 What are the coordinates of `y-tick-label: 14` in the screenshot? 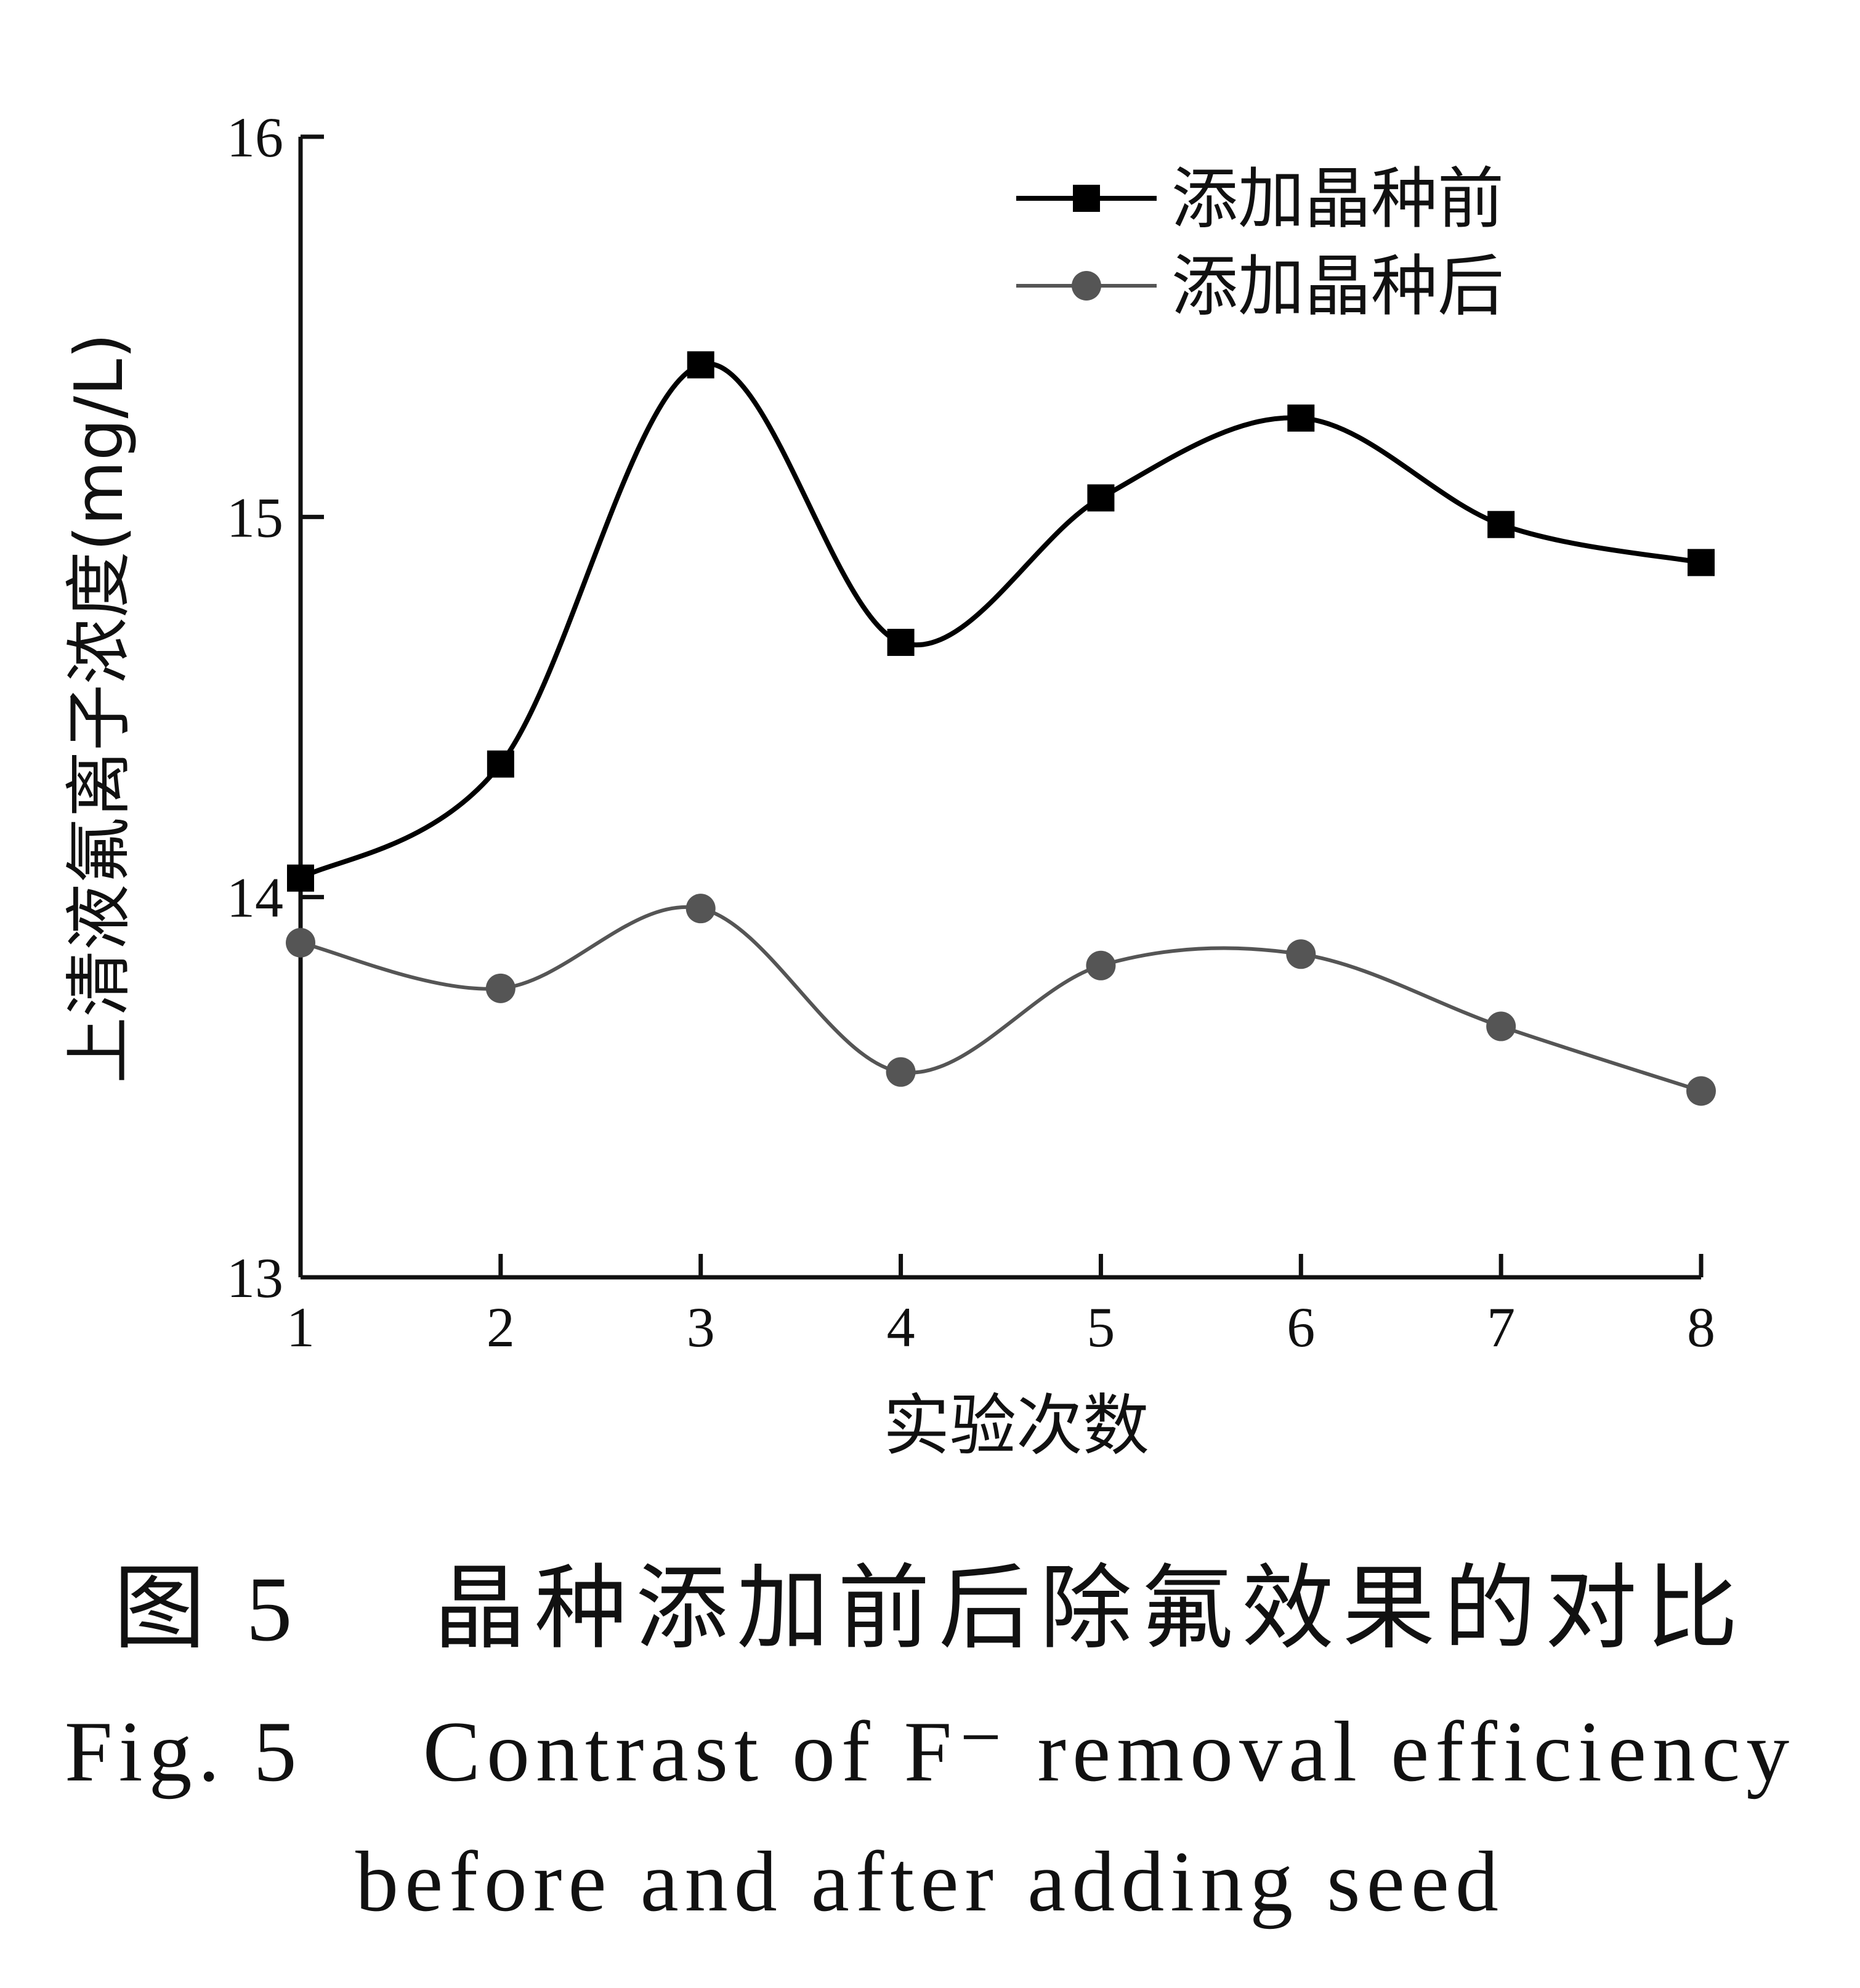 It's located at (255, 898).